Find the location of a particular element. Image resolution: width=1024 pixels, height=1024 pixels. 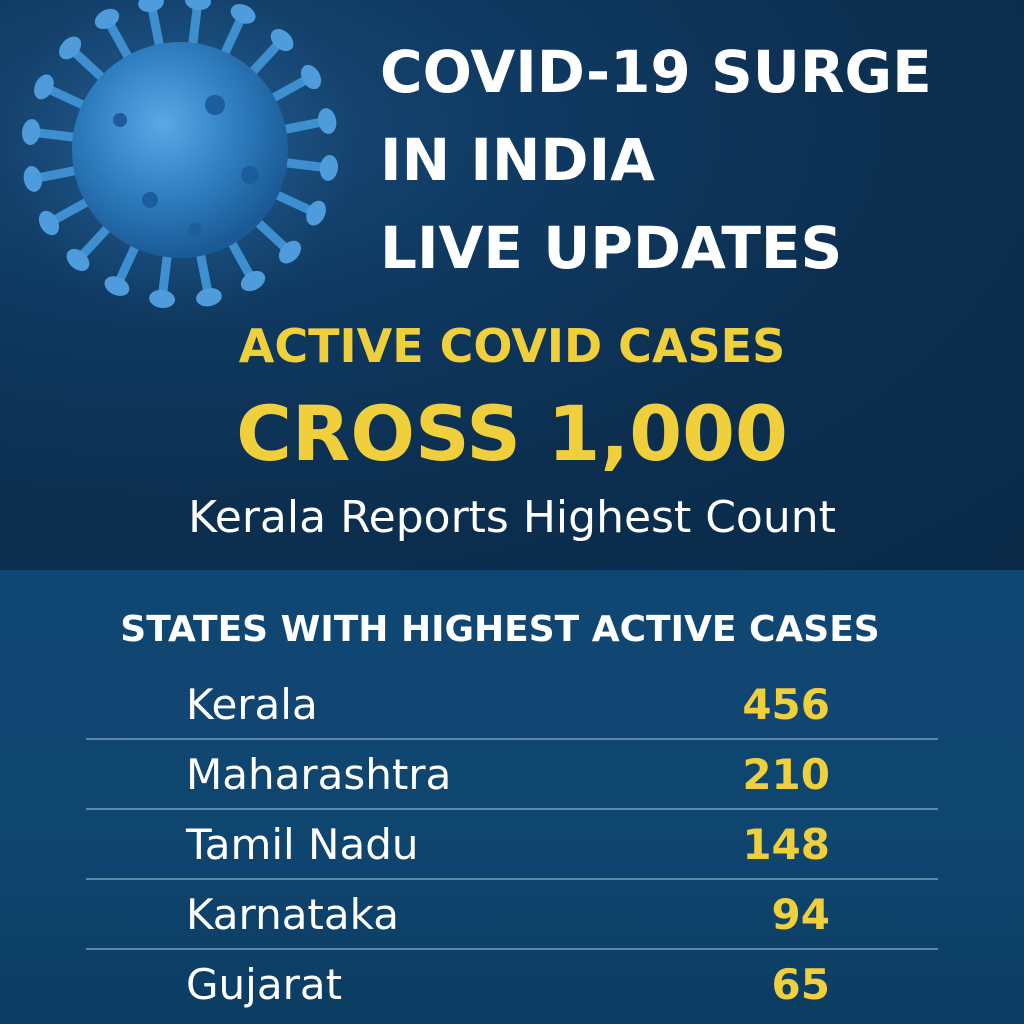

case-count: 456 is located at coordinates (786, 704).